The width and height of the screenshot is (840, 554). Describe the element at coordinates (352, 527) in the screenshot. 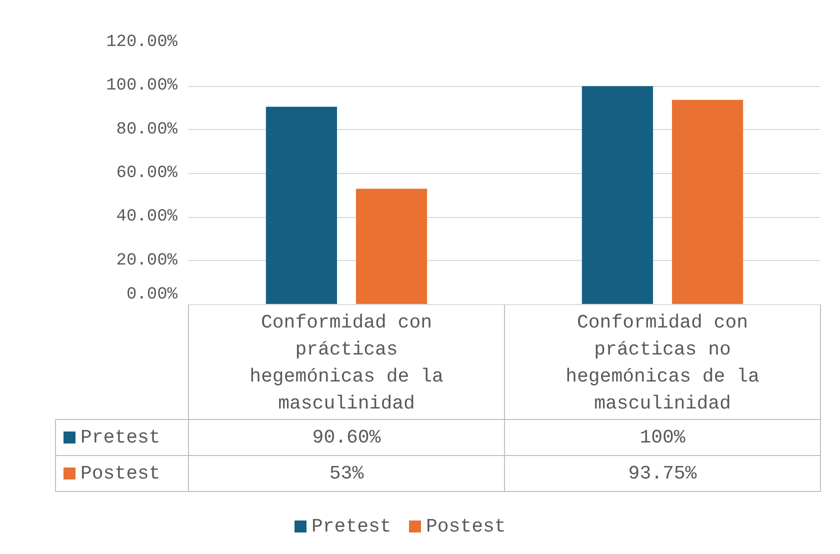

I see `text: Pretest` at that location.